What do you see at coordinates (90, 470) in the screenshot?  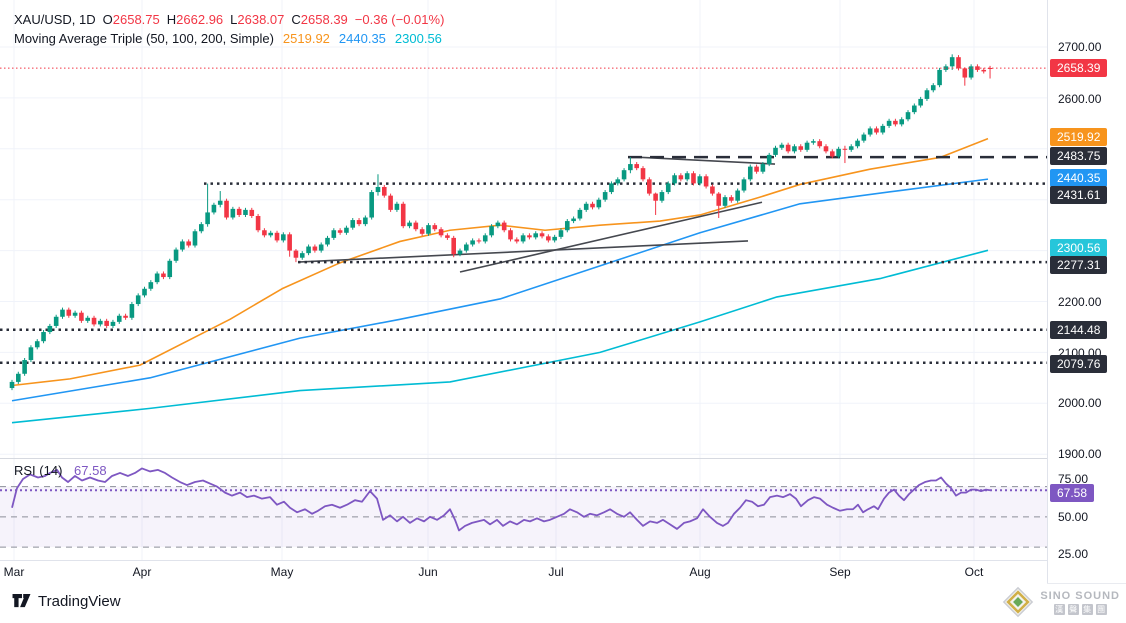 I see `rsi-value: 67.58` at bounding box center [90, 470].